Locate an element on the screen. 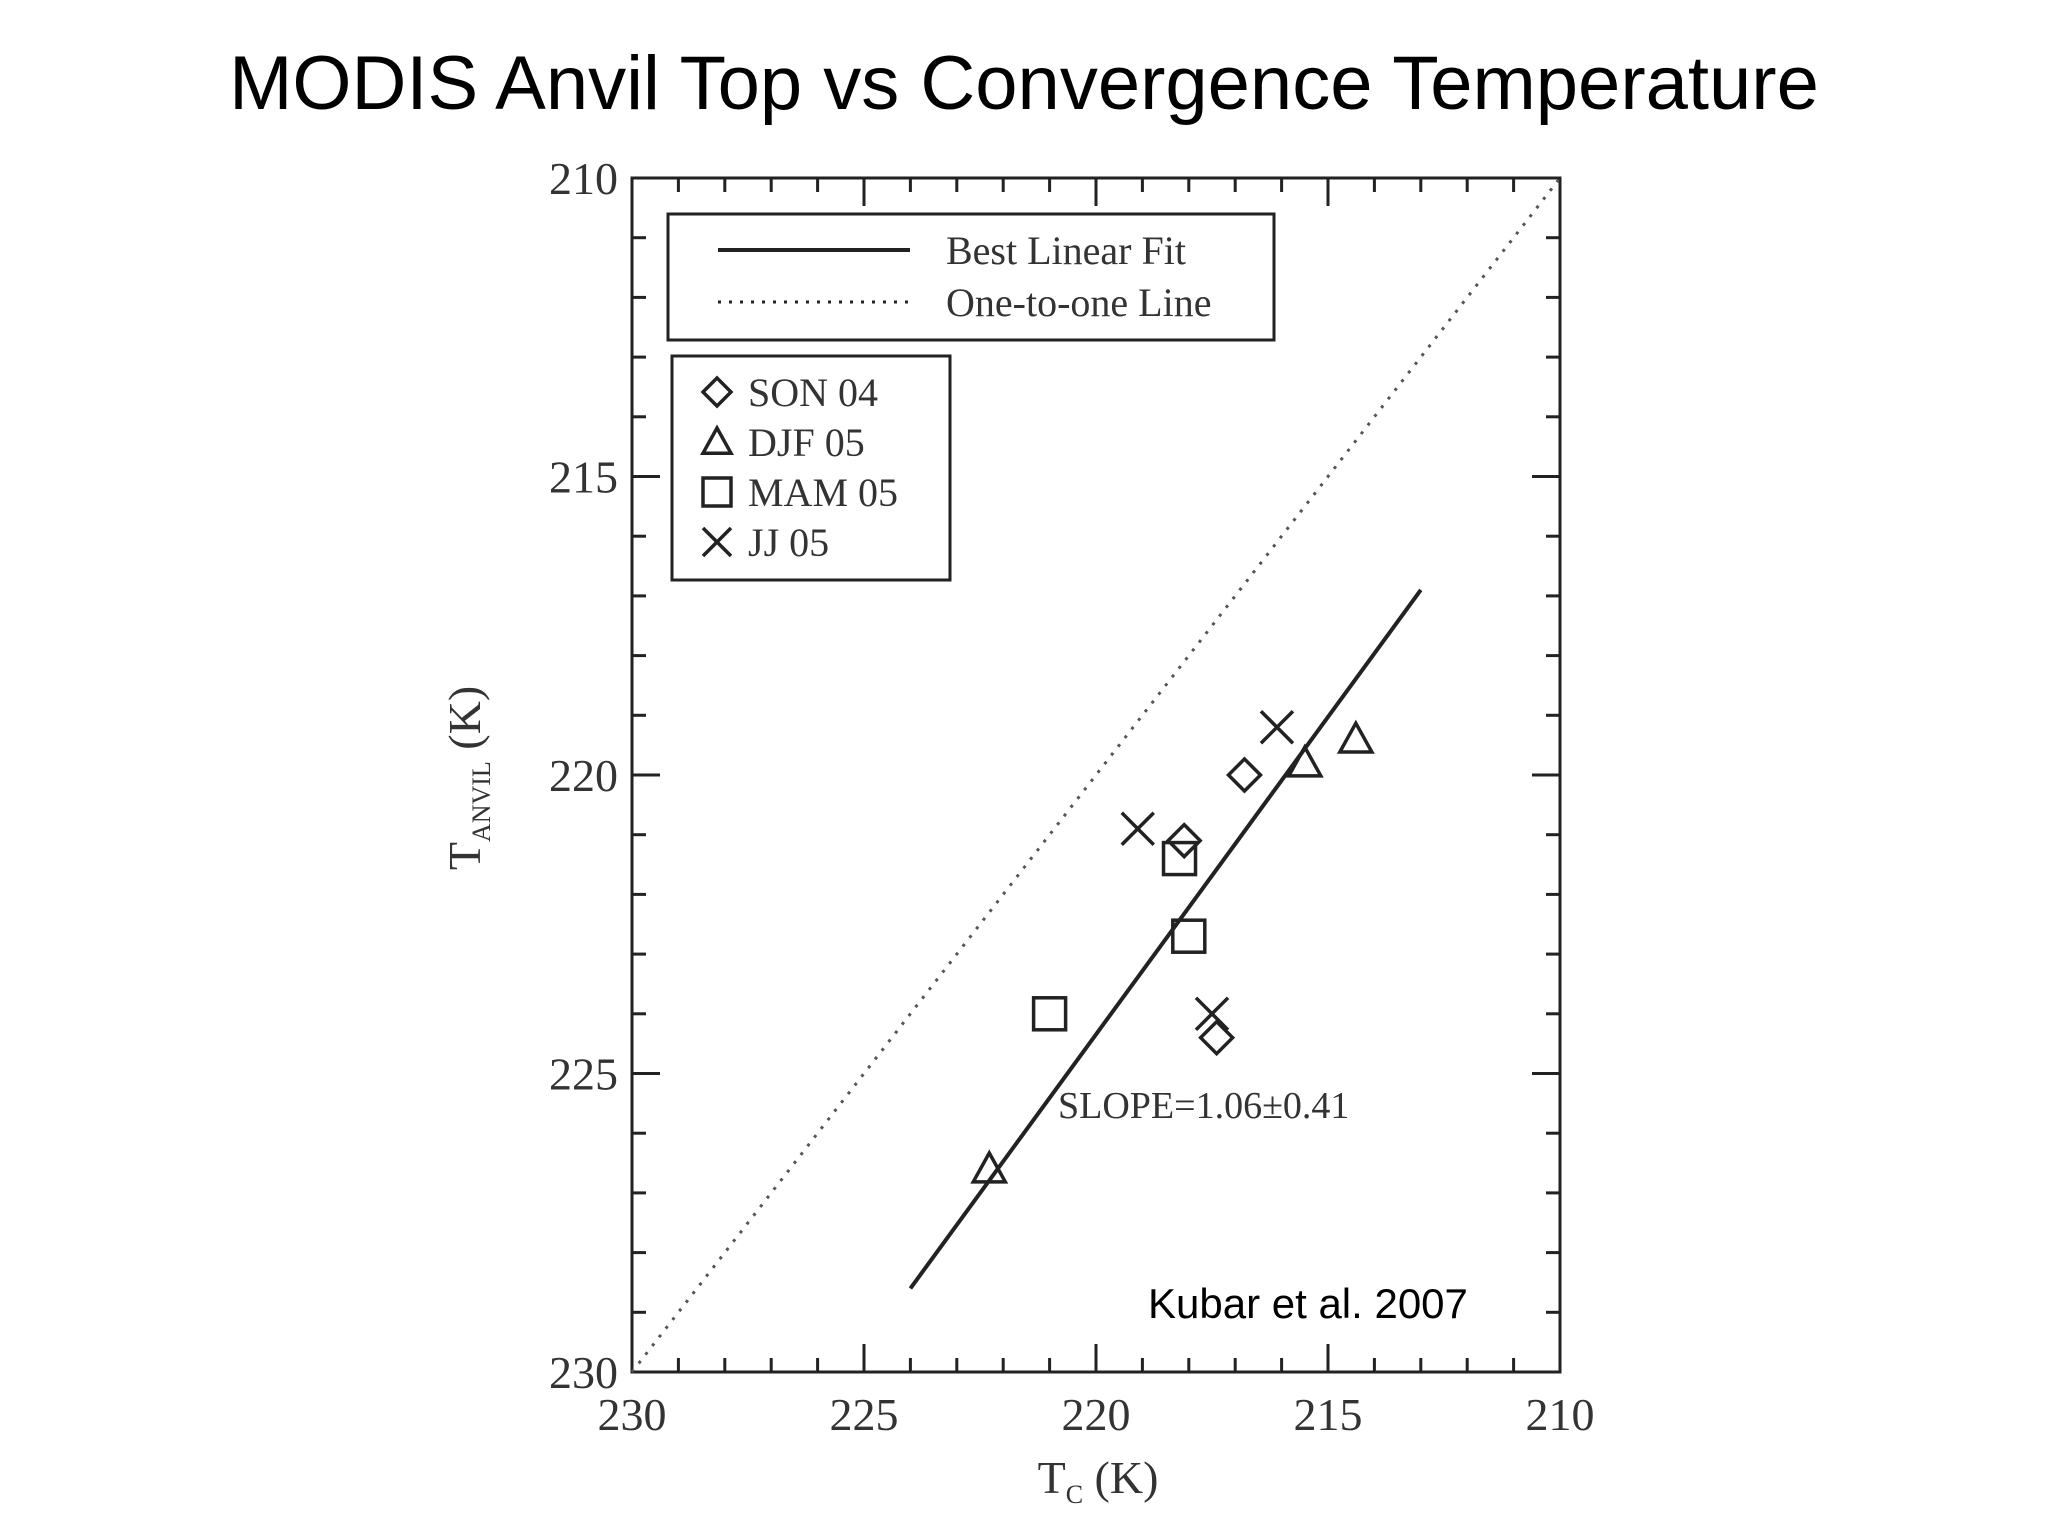 Image resolution: width=2048 pixels, height=1536 pixels. marker-legend: SON 04 DJF 05 MAM 05 JJ 05 is located at coordinates (811, 468).